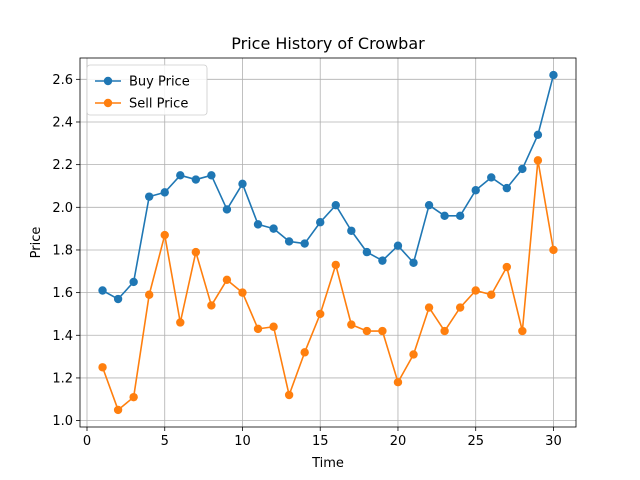 This screenshot has width=640, height=480. What do you see at coordinates (327, 463) in the screenshot?
I see `x-axis-label: Time` at bounding box center [327, 463].